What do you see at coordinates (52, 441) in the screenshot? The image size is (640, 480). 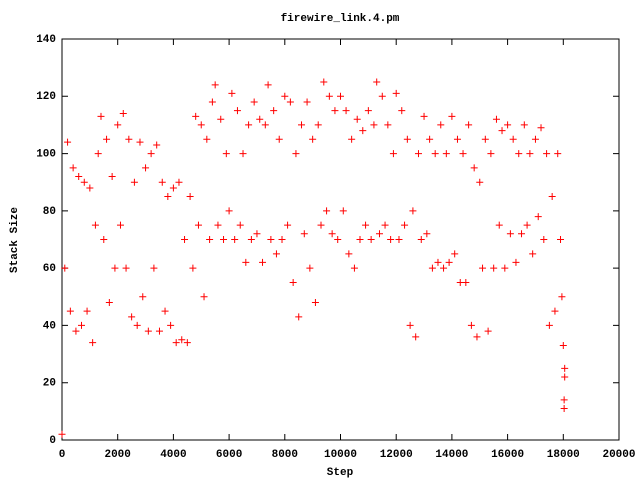 I see `y-tick-label: 0` at bounding box center [52, 441].